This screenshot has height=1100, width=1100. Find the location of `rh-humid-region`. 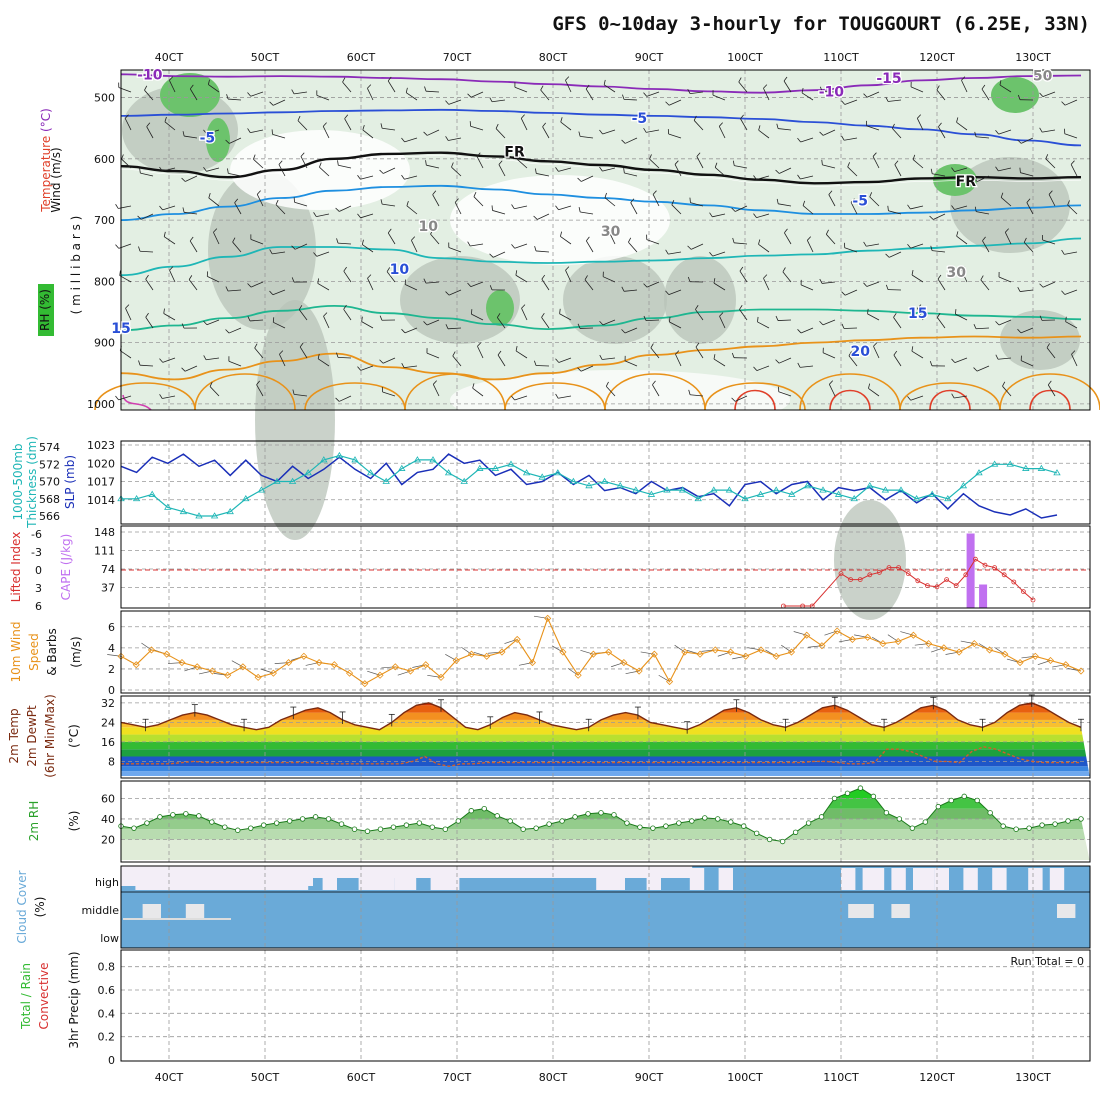

rh-humid-region is located at coordinates (295, 420).